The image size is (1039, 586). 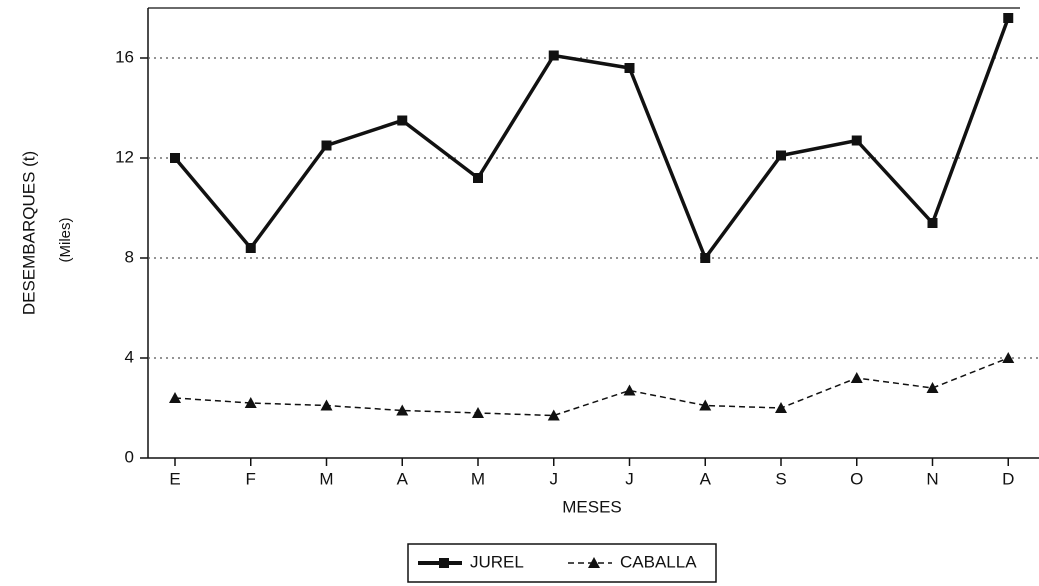 What do you see at coordinates (174, 478) in the screenshot?
I see `x-tick-label: E` at bounding box center [174, 478].